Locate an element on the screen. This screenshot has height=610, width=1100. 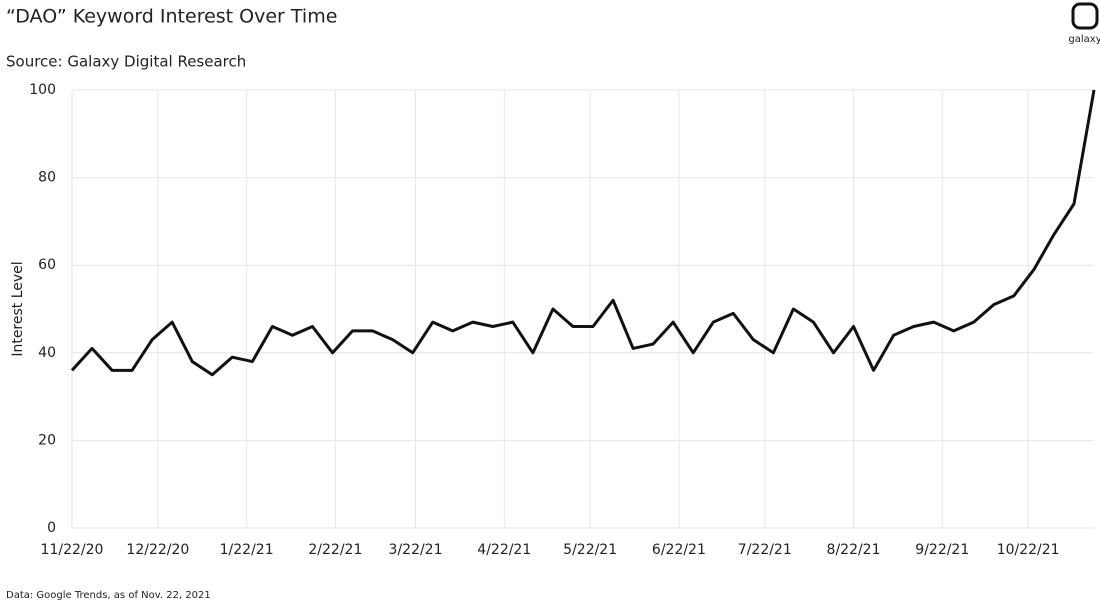
logo-text: galaxy is located at coordinates (1084, 39).